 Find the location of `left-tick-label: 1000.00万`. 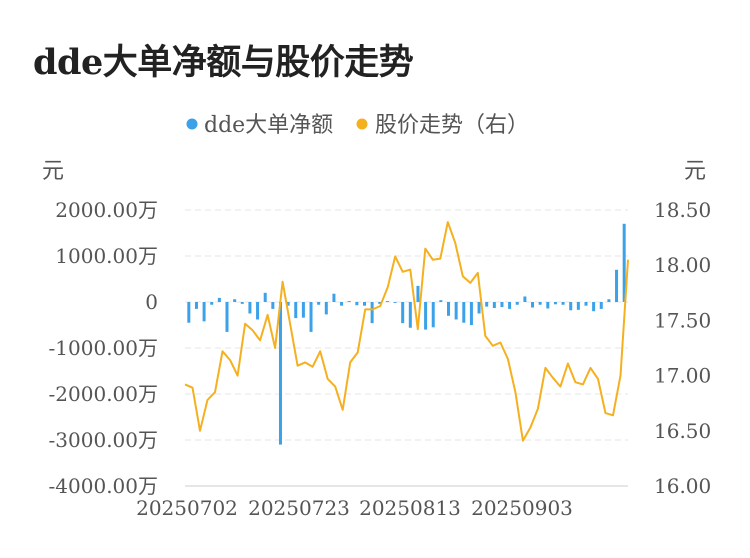

left-tick-label: 1000.00万 is located at coordinates (106, 256).